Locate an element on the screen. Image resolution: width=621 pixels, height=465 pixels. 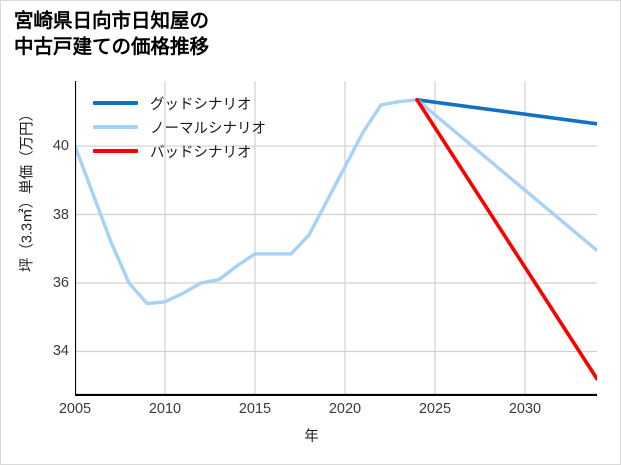
legend-item: ノーマルシナリオ is located at coordinates (200, 127).